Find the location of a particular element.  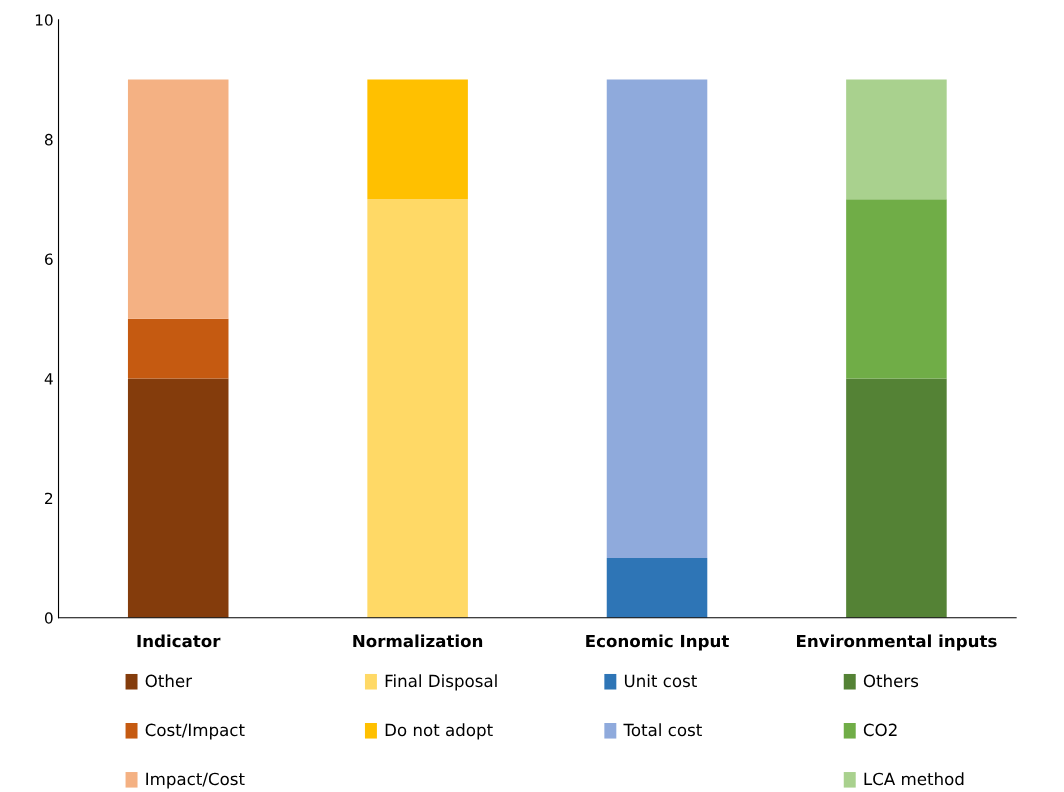

x-tick-label: Environmental inputs is located at coordinates (897, 642).